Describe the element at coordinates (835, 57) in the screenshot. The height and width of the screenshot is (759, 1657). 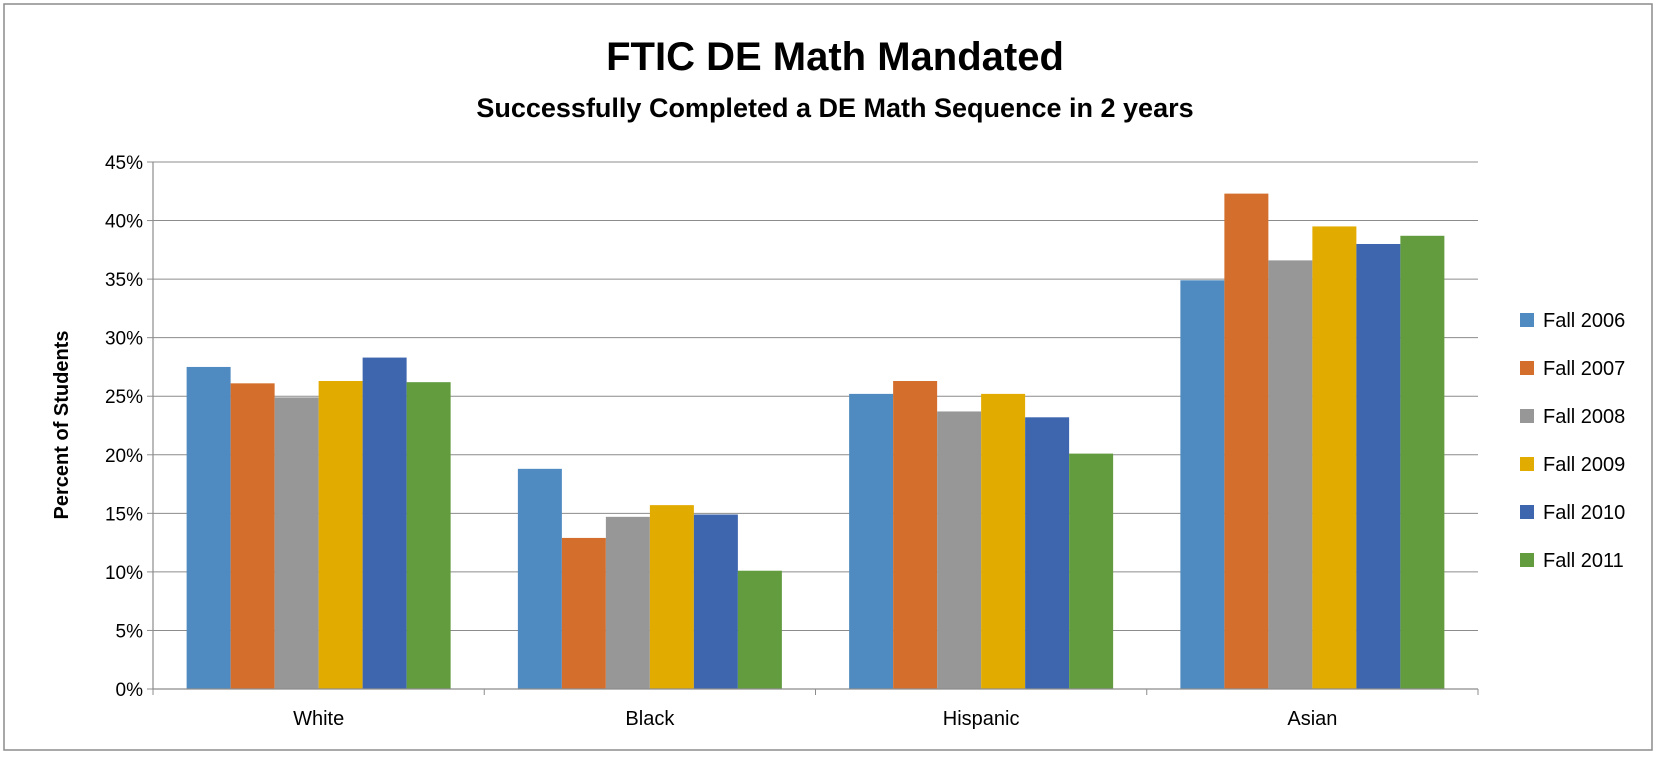
I see `chart-title: FTIC DE Math Mandated` at that location.